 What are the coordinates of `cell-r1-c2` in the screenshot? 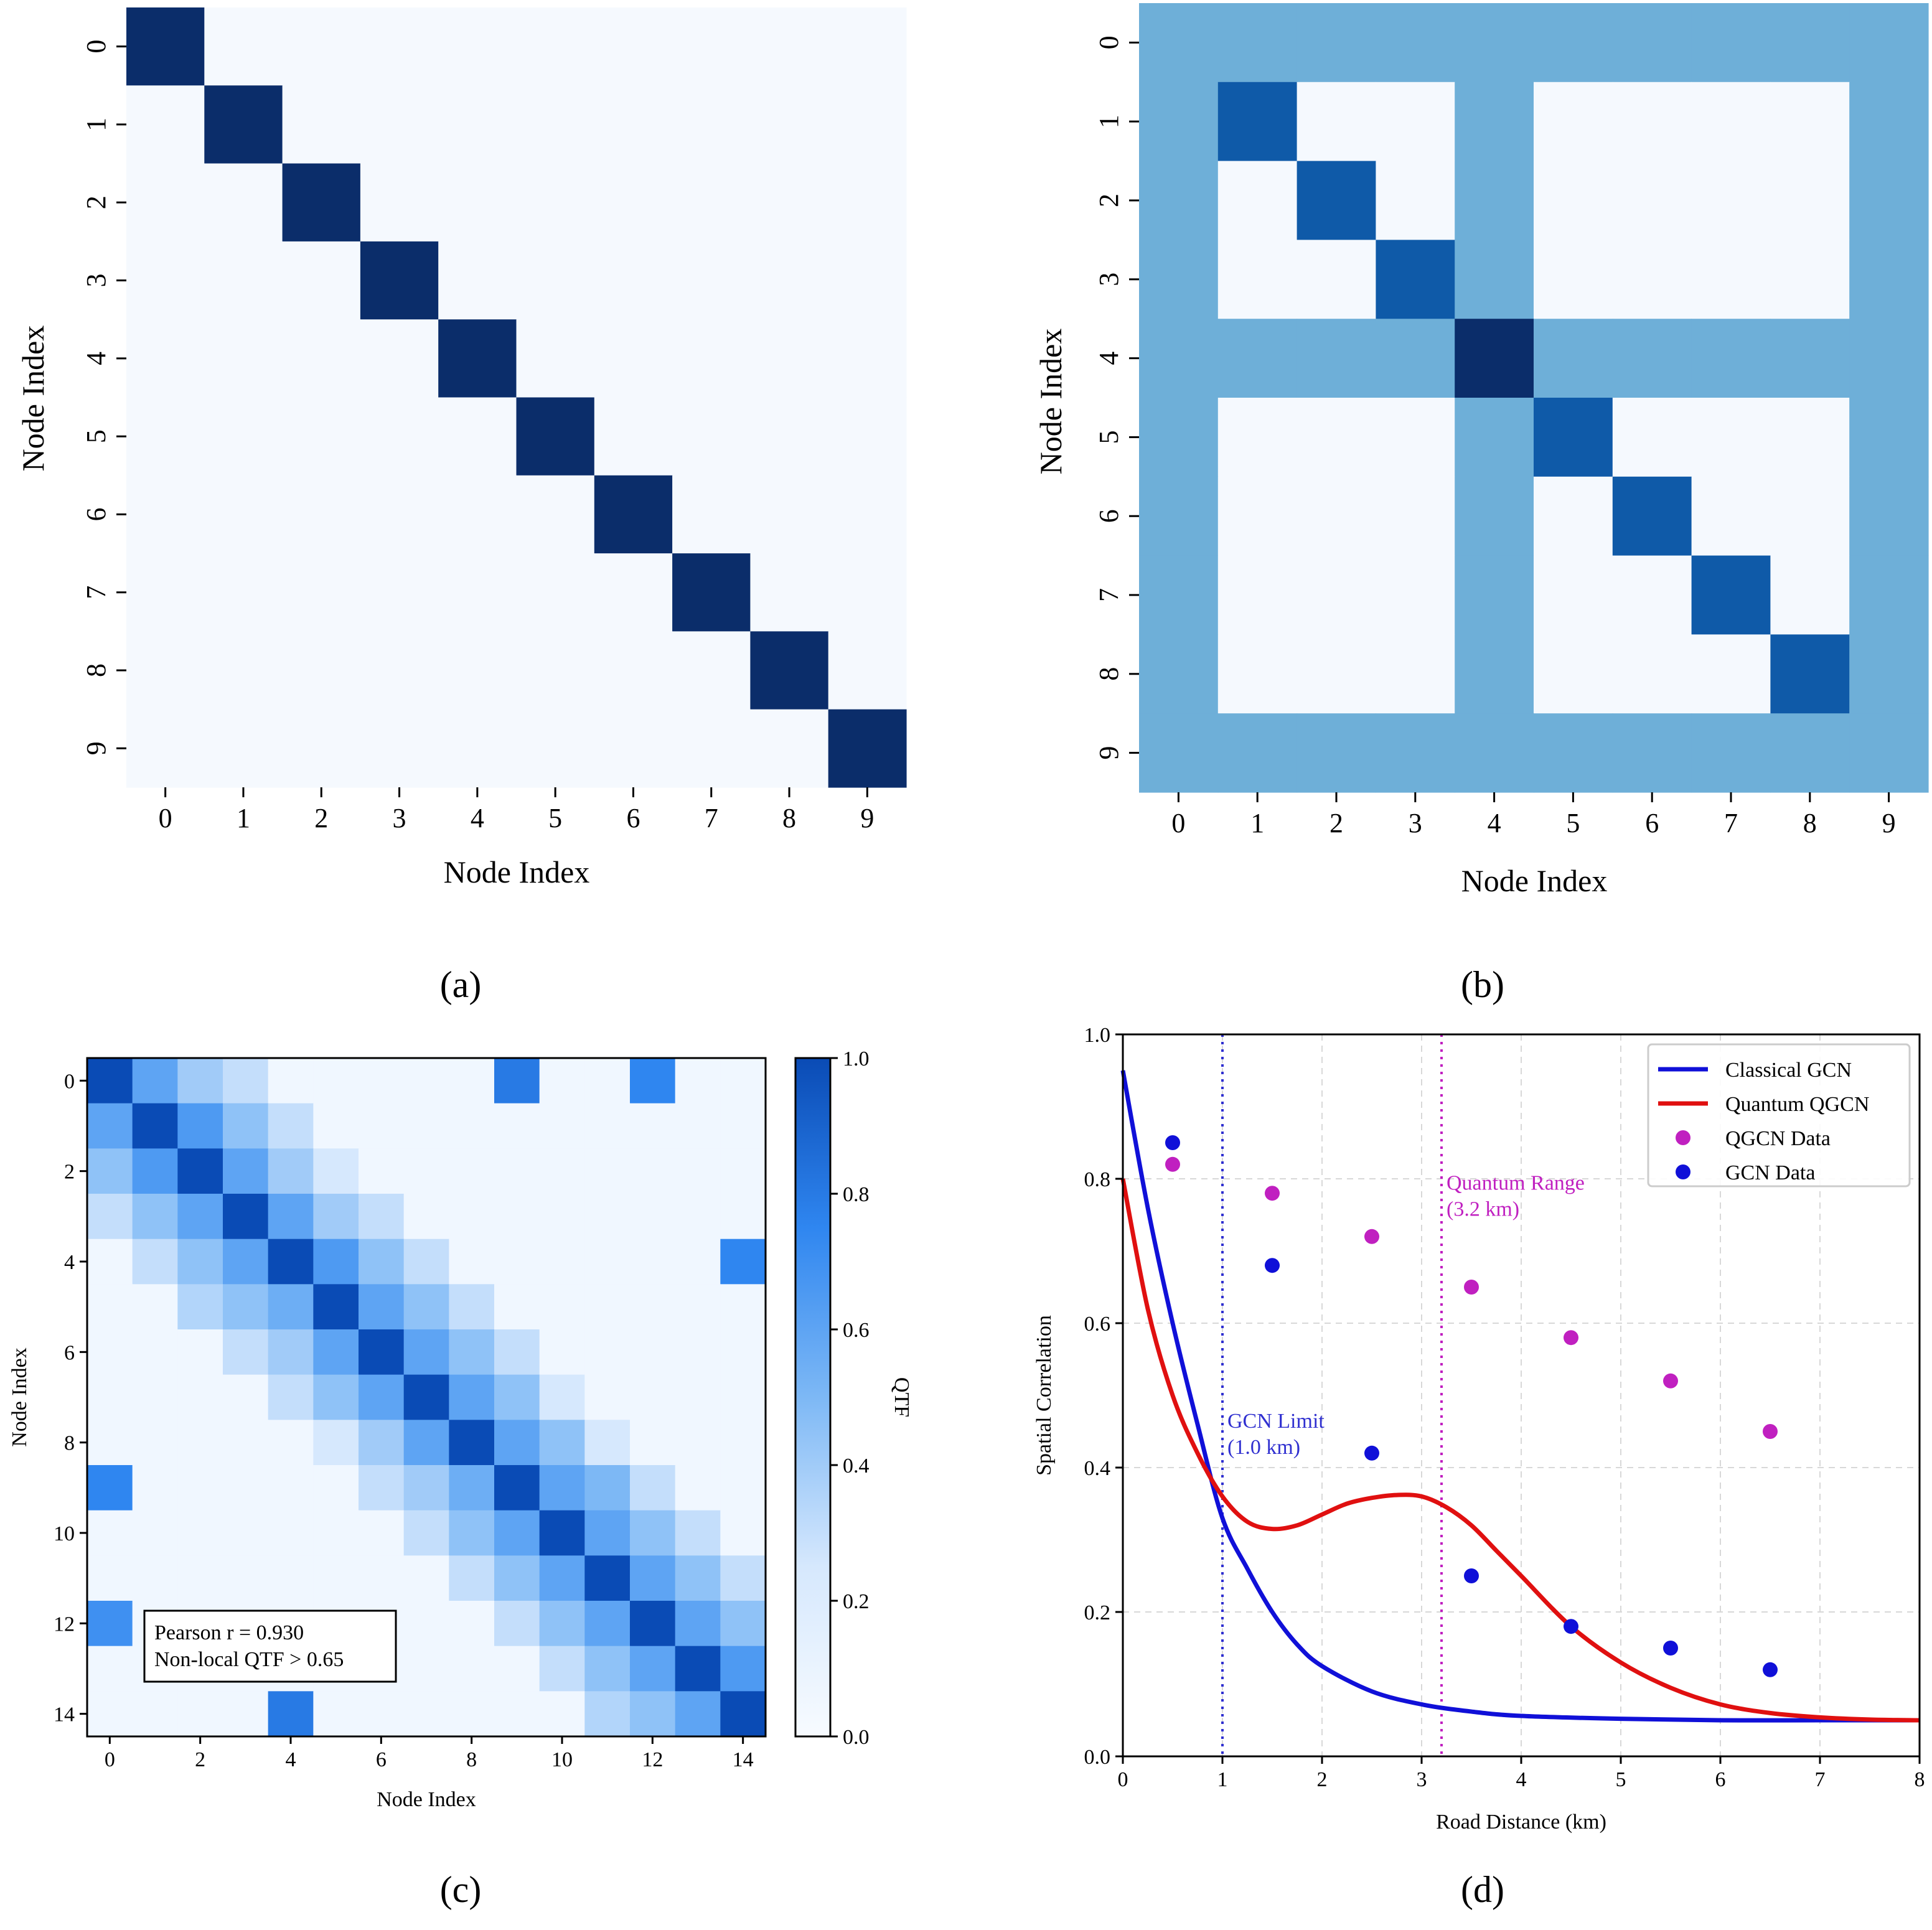 It's located at (1336, 122).